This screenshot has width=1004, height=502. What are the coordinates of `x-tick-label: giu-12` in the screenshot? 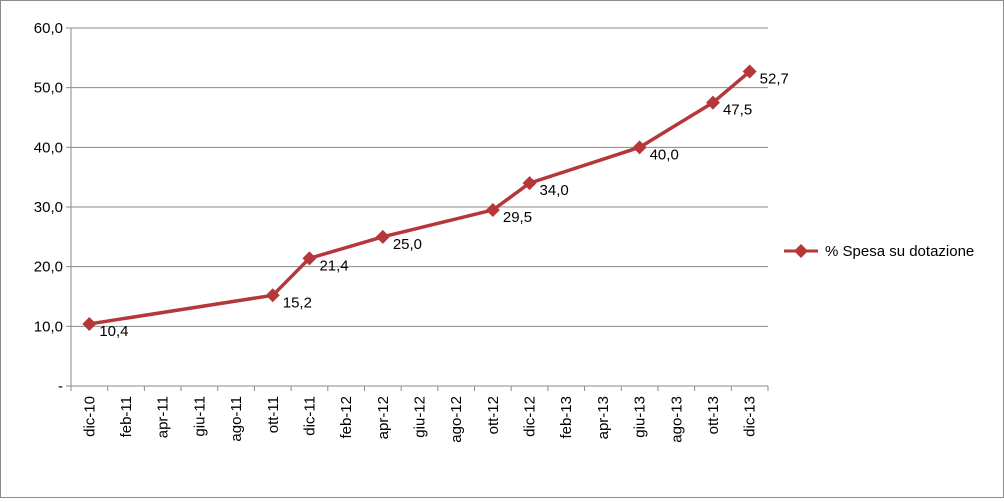 It's located at (420, 417).